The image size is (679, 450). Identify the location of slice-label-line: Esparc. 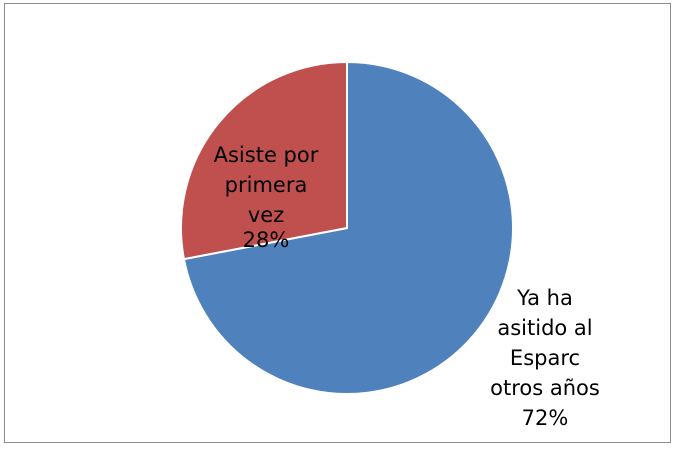
(545, 358).